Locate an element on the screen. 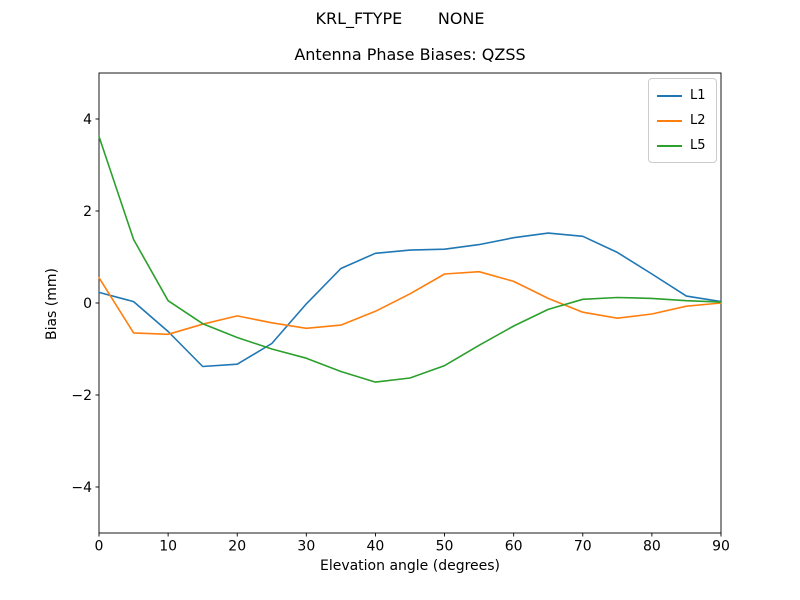 The image size is (800, 600). legend-label: L1 is located at coordinates (698, 95).